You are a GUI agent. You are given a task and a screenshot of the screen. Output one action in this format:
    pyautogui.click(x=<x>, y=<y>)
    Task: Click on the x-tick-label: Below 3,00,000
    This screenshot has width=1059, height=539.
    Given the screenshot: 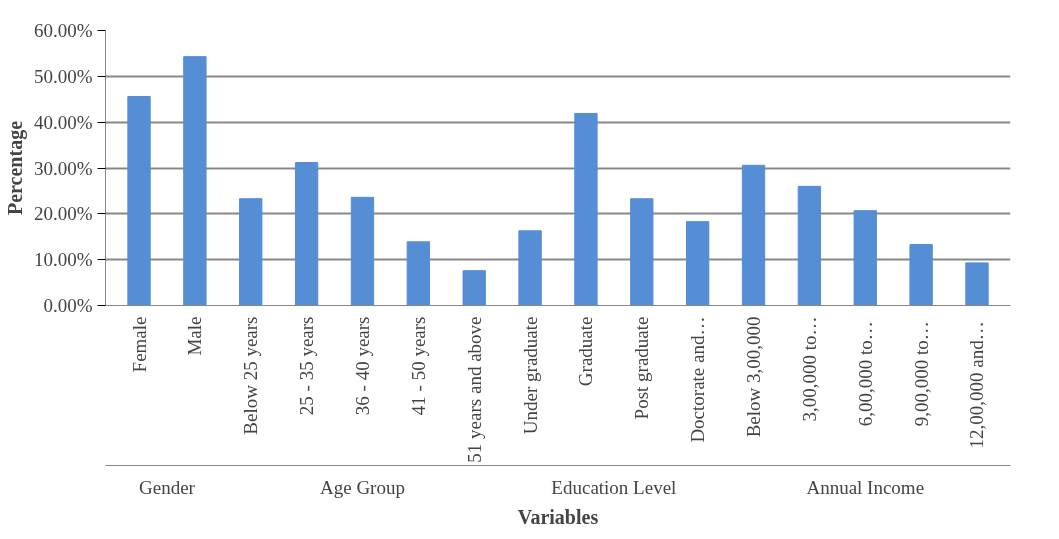 What is the action you would take?
    pyautogui.click(x=754, y=377)
    